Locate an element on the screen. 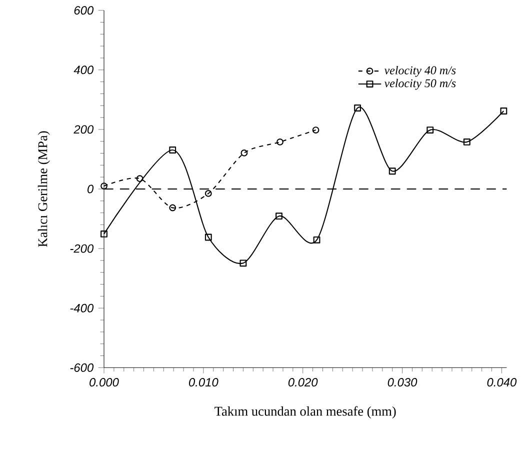  y-tick-label: 200 is located at coordinates (84, 129).